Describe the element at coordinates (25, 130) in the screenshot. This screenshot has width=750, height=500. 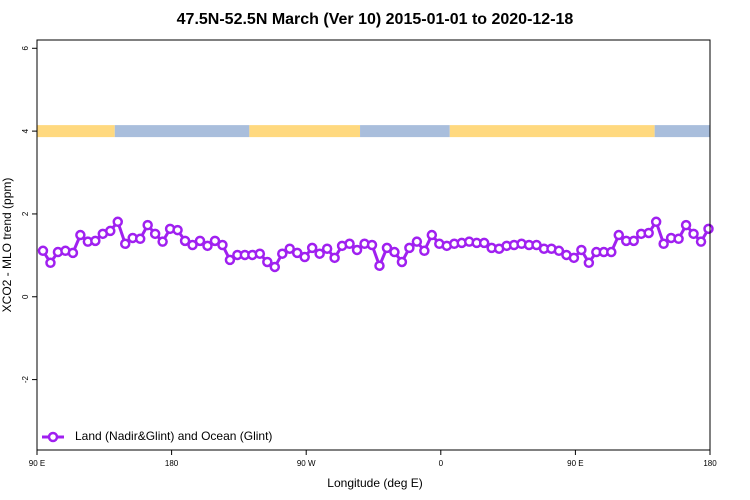
I see `y-tick-label: 4` at that location.